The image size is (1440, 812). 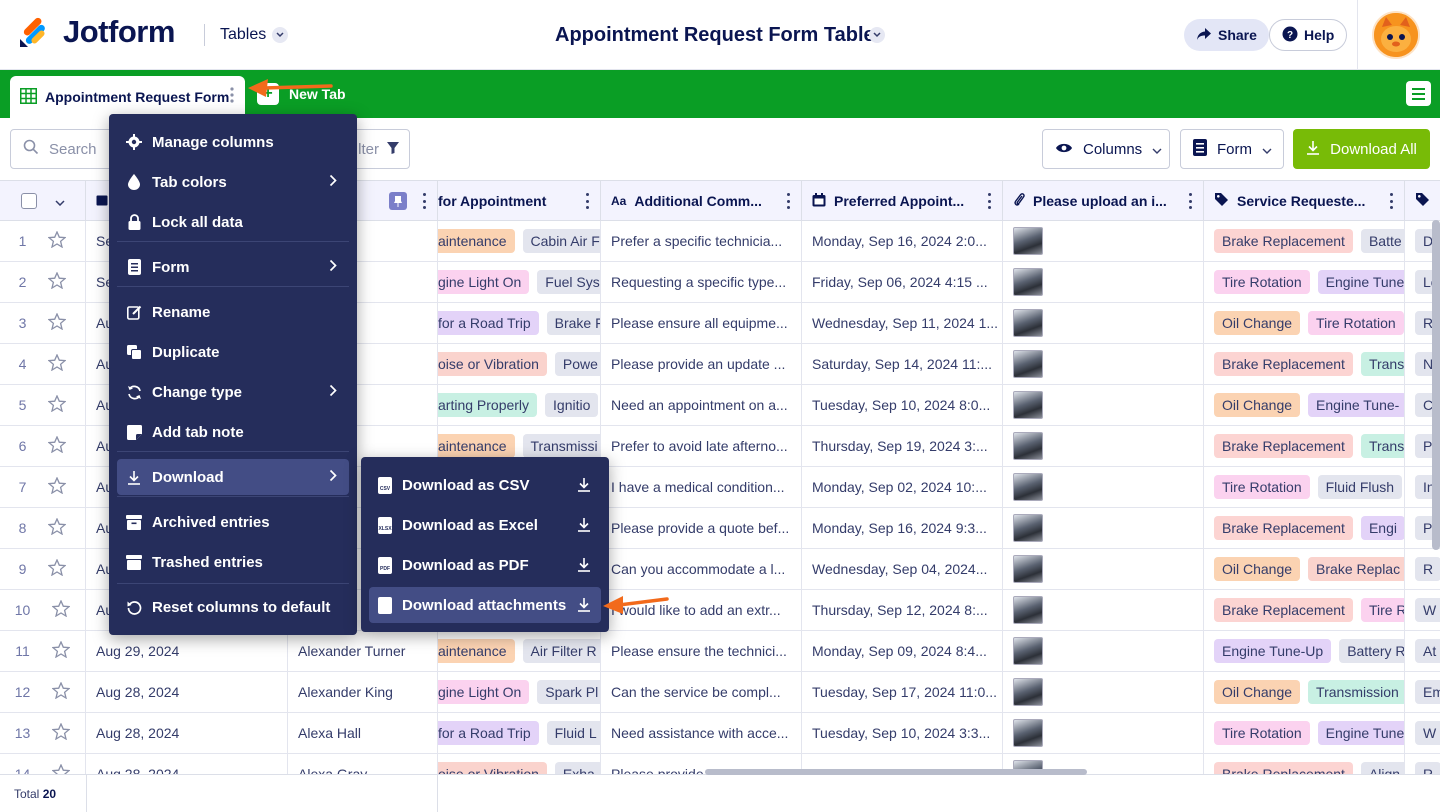 I want to click on service-cell: Brake Replacement Align, so click(x=1304, y=764).